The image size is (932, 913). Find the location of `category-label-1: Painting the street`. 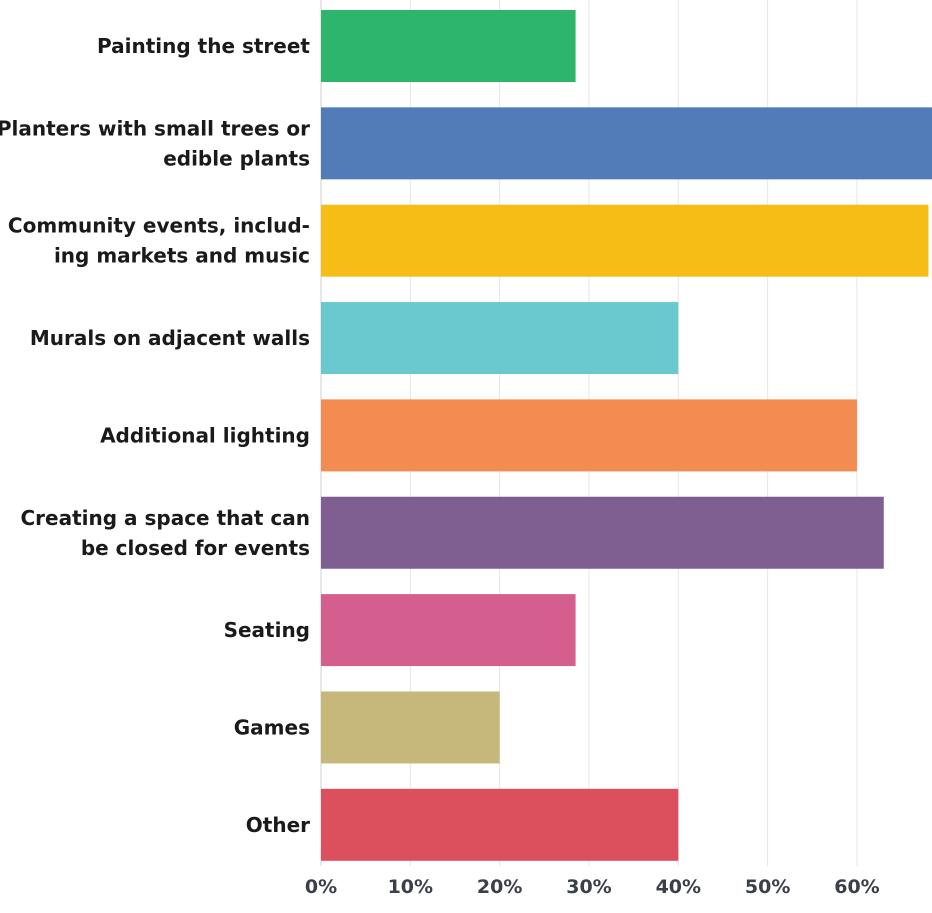

category-label-1: Painting the street is located at coordinates (203, 46).